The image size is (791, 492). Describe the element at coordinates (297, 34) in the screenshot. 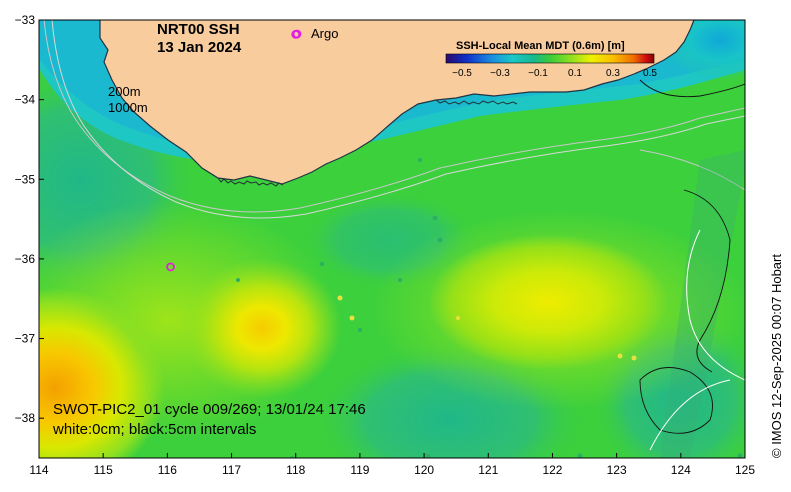

I see `argo-legend-icon` at that location.